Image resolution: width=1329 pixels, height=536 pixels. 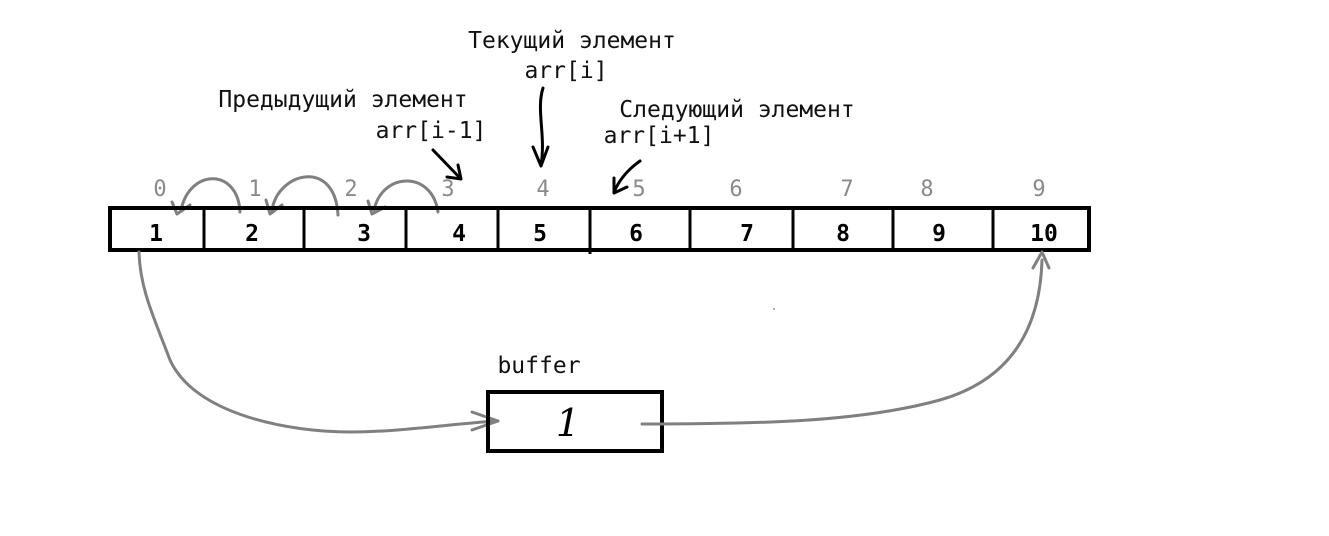 What do you see at coordinates (843, 234) in the screenshot?
I see `array-cell-value: 8` at bounding box center [843, 234].